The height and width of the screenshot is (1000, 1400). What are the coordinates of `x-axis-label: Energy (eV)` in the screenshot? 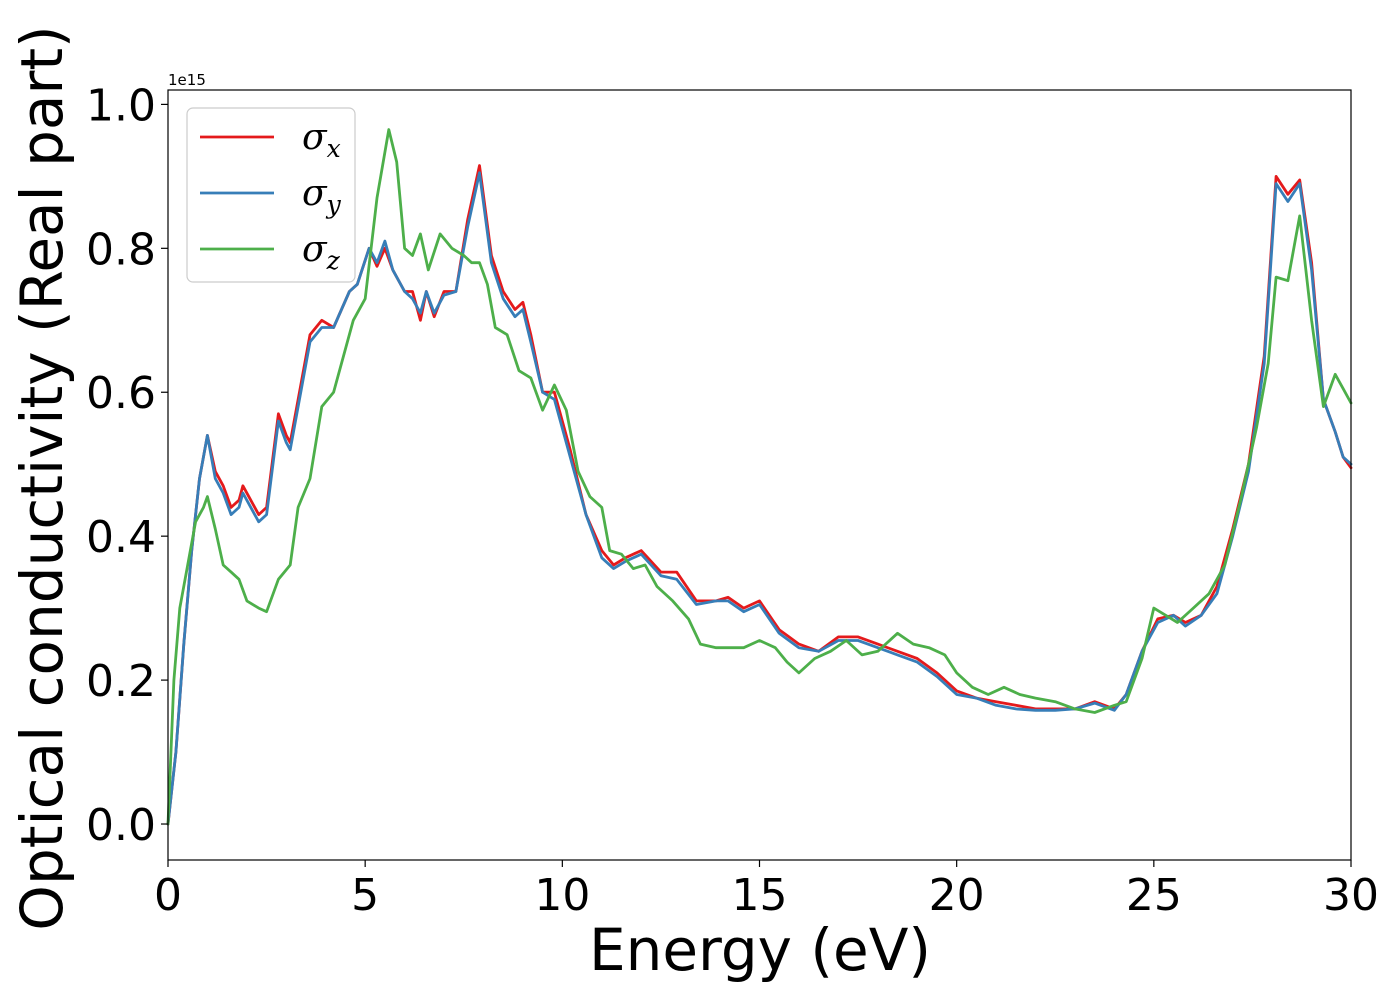 It's located at (760, 950).